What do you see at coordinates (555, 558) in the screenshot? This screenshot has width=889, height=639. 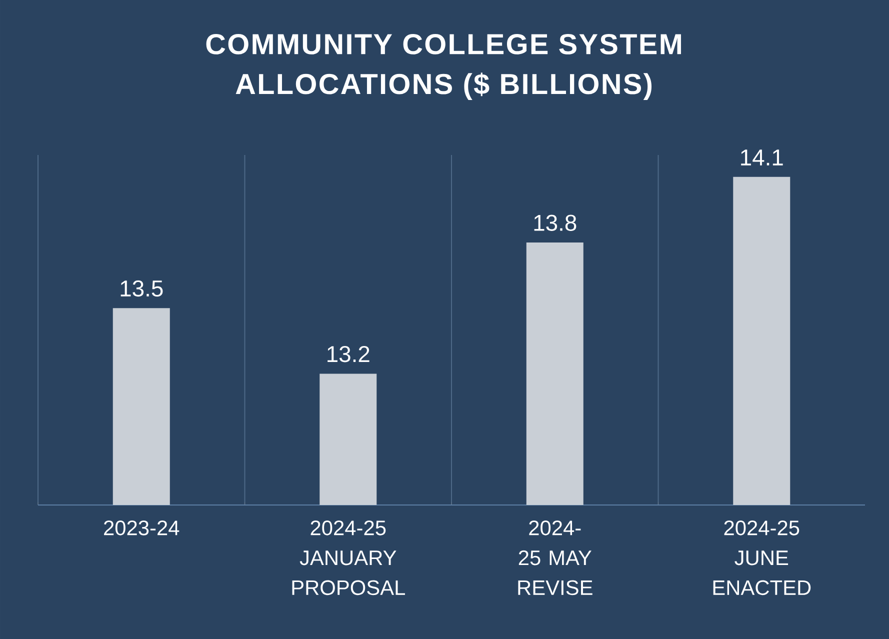 I see `x-tick-label: 2024-25 MAY REVISE` at bounding box center [555, 558].